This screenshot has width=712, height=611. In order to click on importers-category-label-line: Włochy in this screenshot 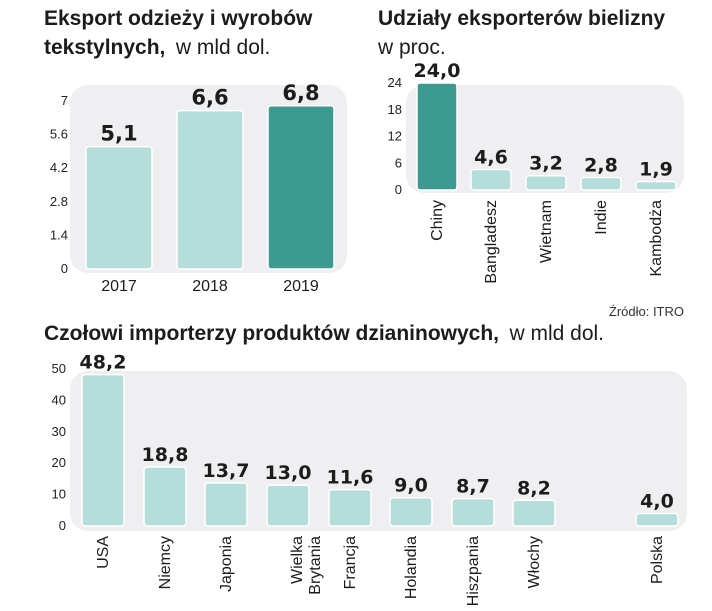, I will do `click(534, 562)`.